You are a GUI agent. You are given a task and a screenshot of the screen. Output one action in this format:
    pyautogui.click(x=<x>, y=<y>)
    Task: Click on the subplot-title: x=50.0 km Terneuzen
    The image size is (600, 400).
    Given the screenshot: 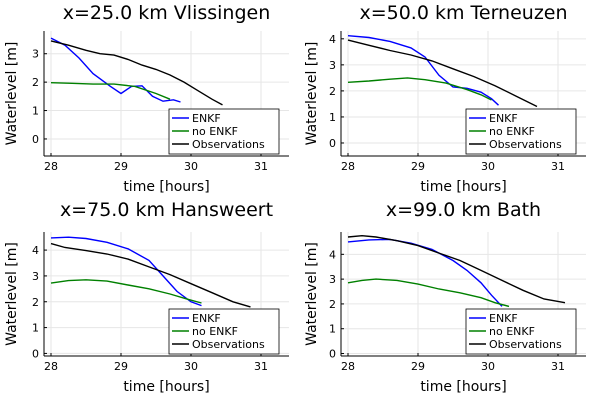 What is the action you would take?
    pyautogui.click(x=463, y=13)
    